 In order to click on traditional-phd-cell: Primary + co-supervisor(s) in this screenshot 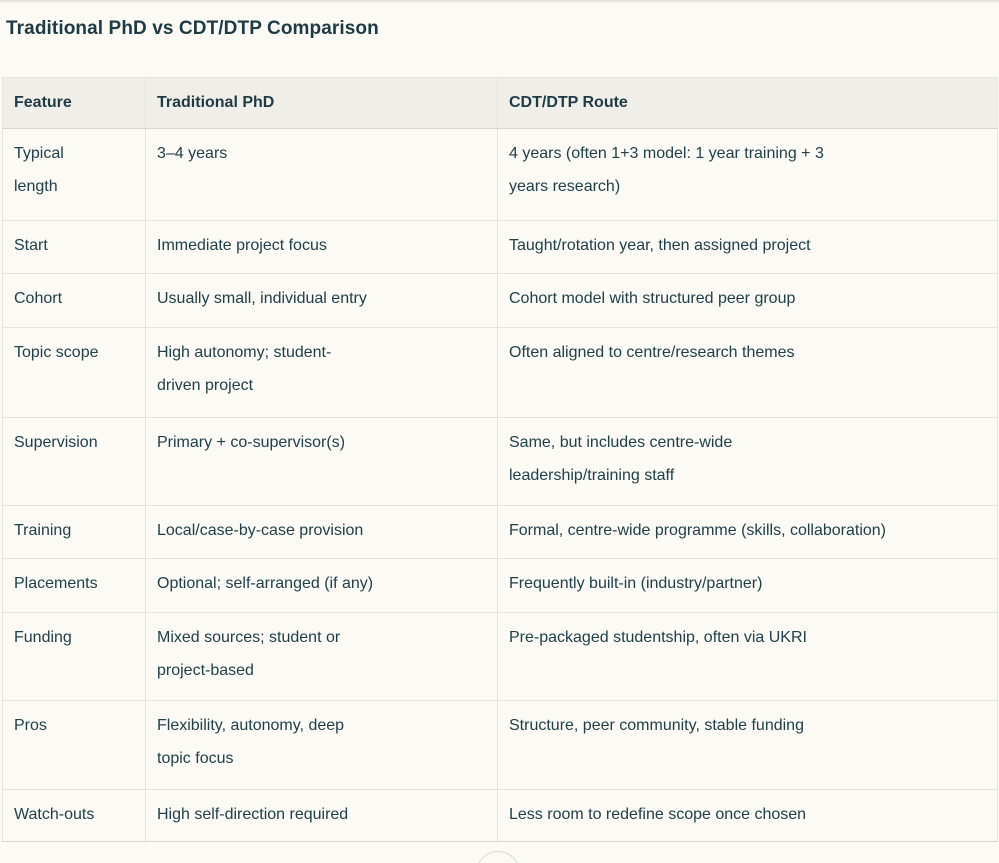, I will do `click(321, 461)`.